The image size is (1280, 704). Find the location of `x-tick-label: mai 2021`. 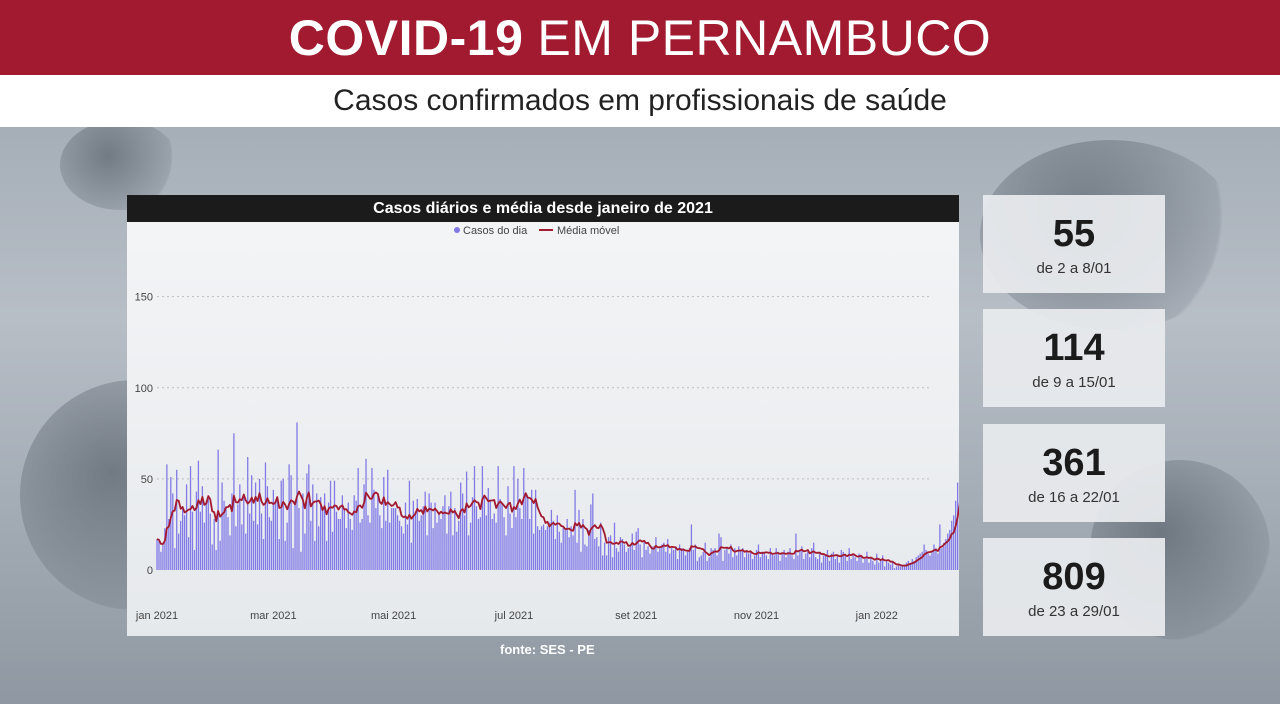

x-tick-label: mai 2021 is located at coordinates (393, 616).